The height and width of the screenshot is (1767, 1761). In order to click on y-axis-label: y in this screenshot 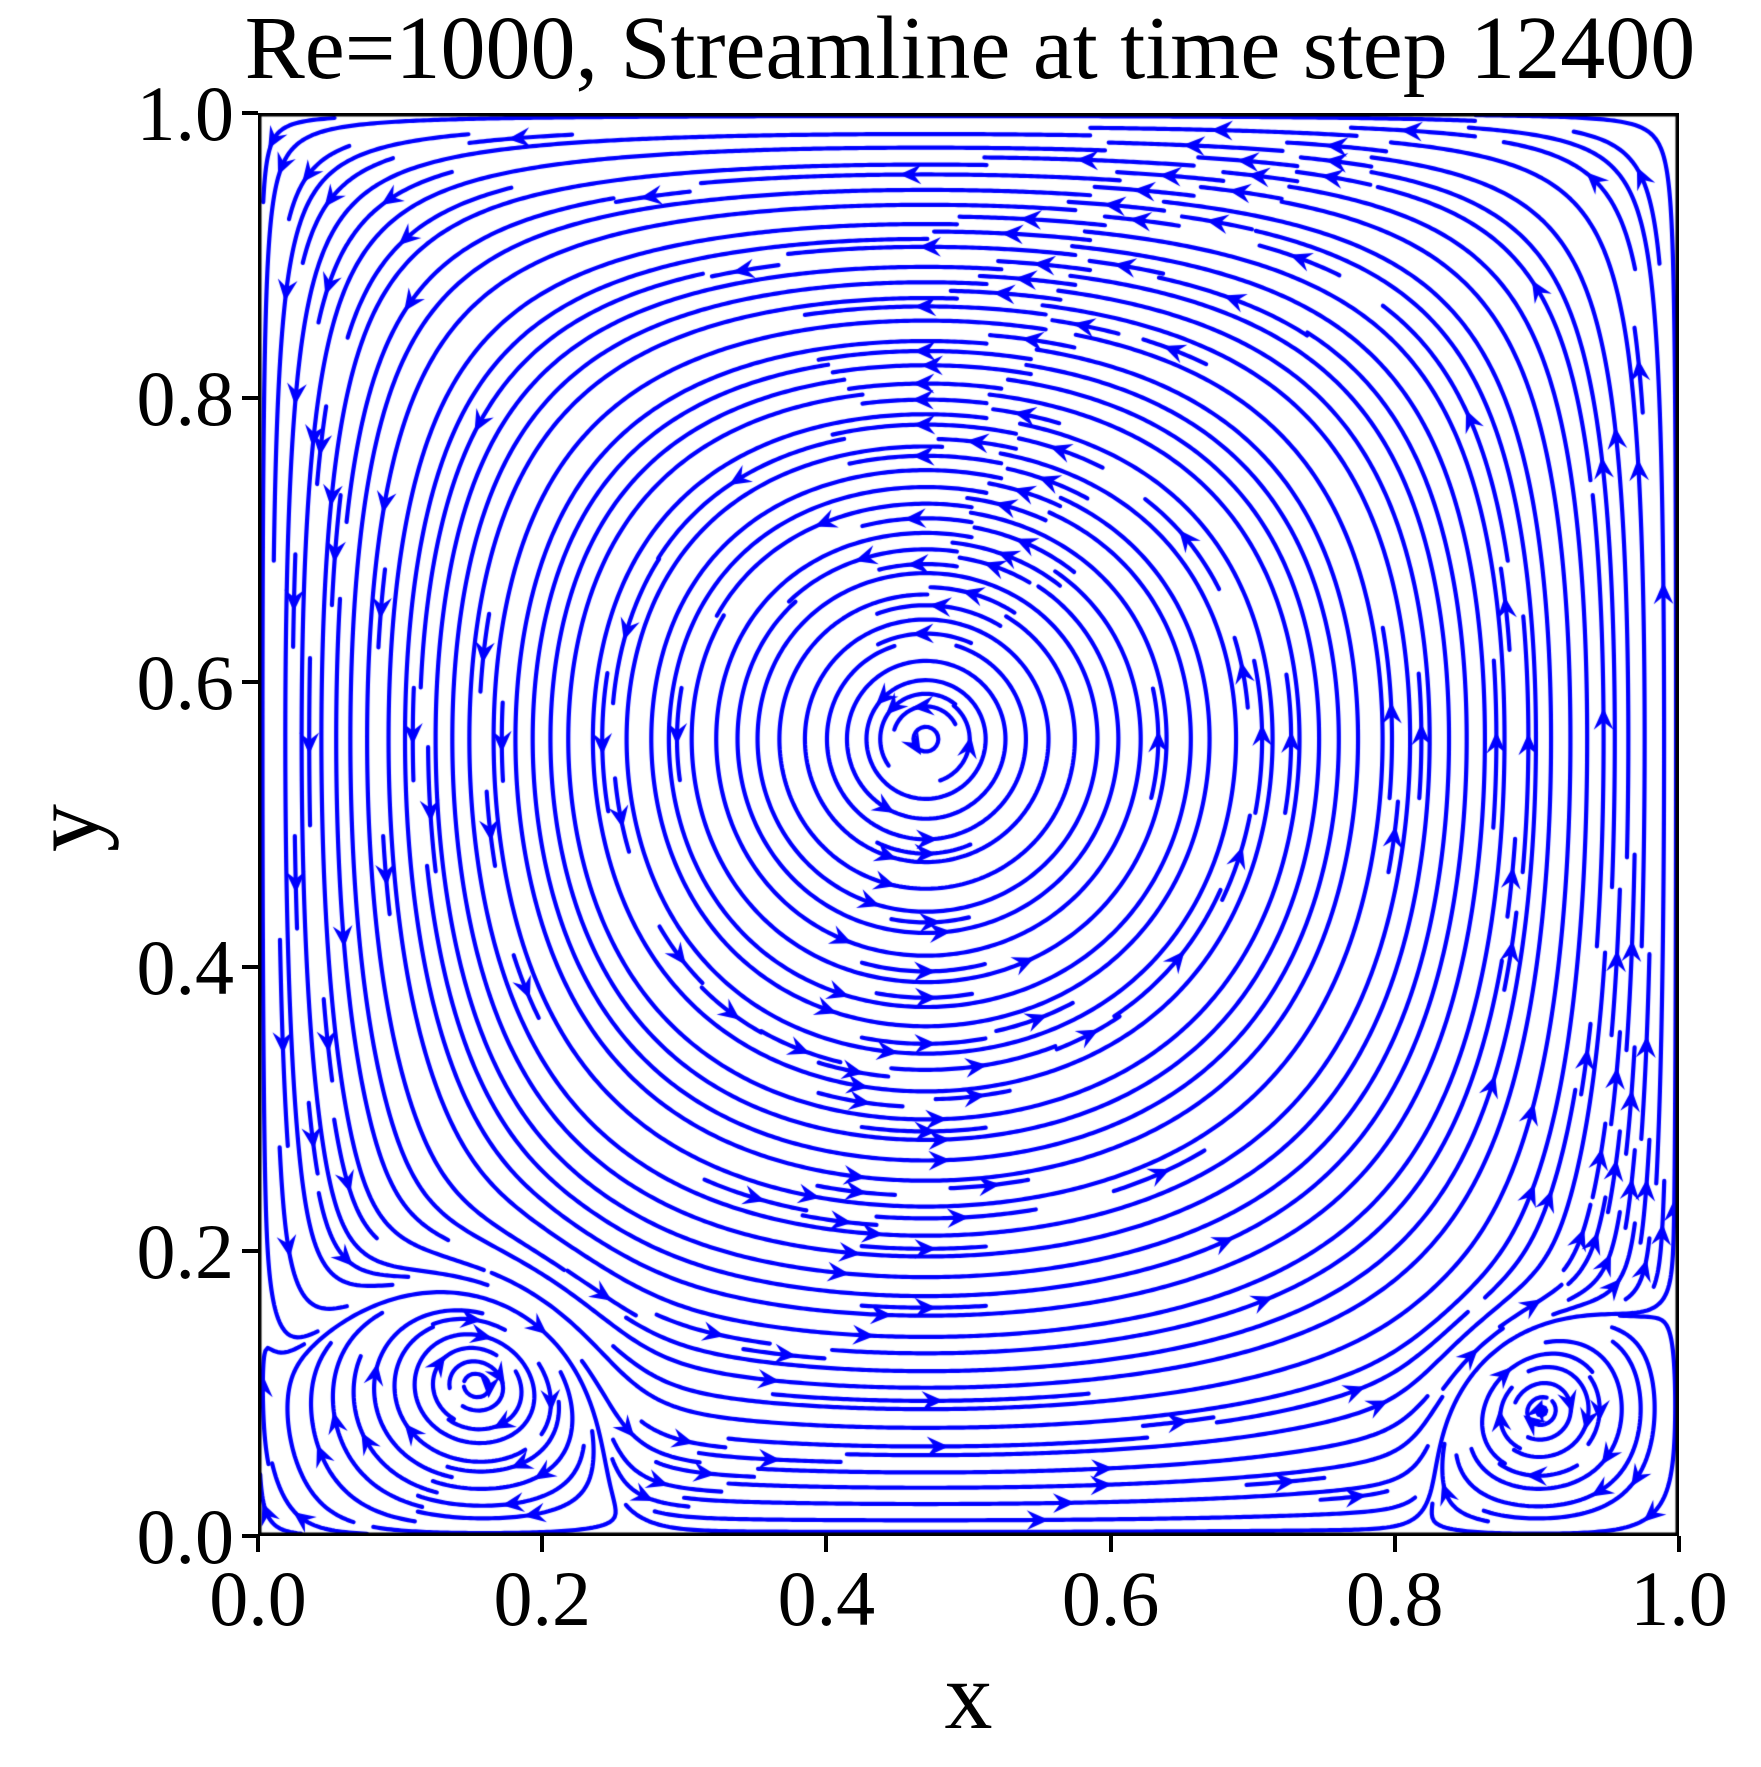, I will do `click(65, 828)`.